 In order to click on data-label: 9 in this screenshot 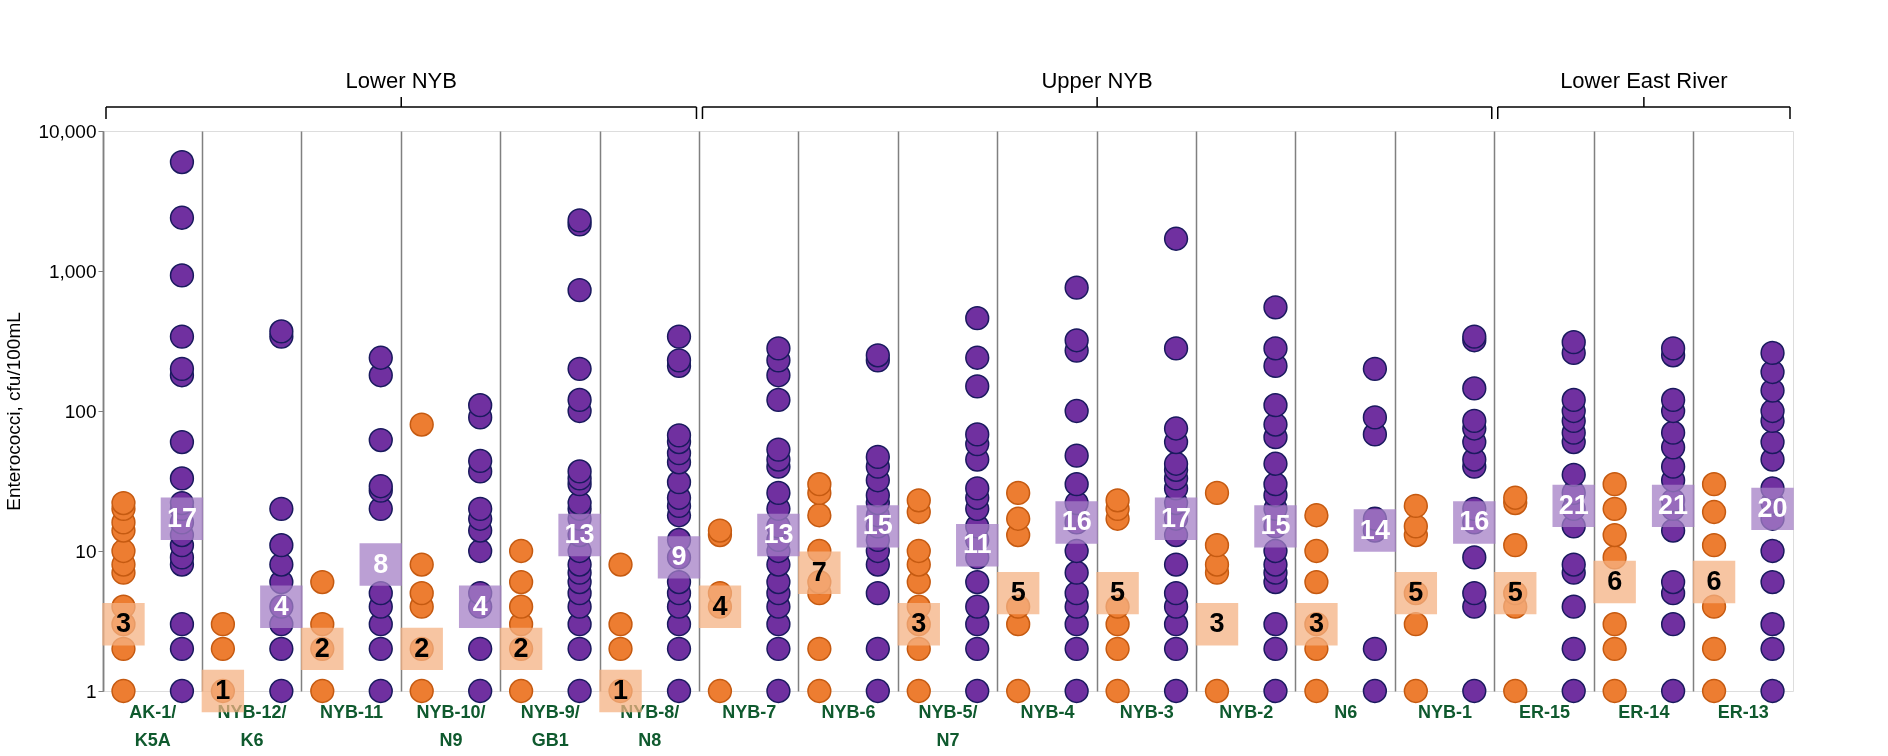, I will do `click(679, 556)`.